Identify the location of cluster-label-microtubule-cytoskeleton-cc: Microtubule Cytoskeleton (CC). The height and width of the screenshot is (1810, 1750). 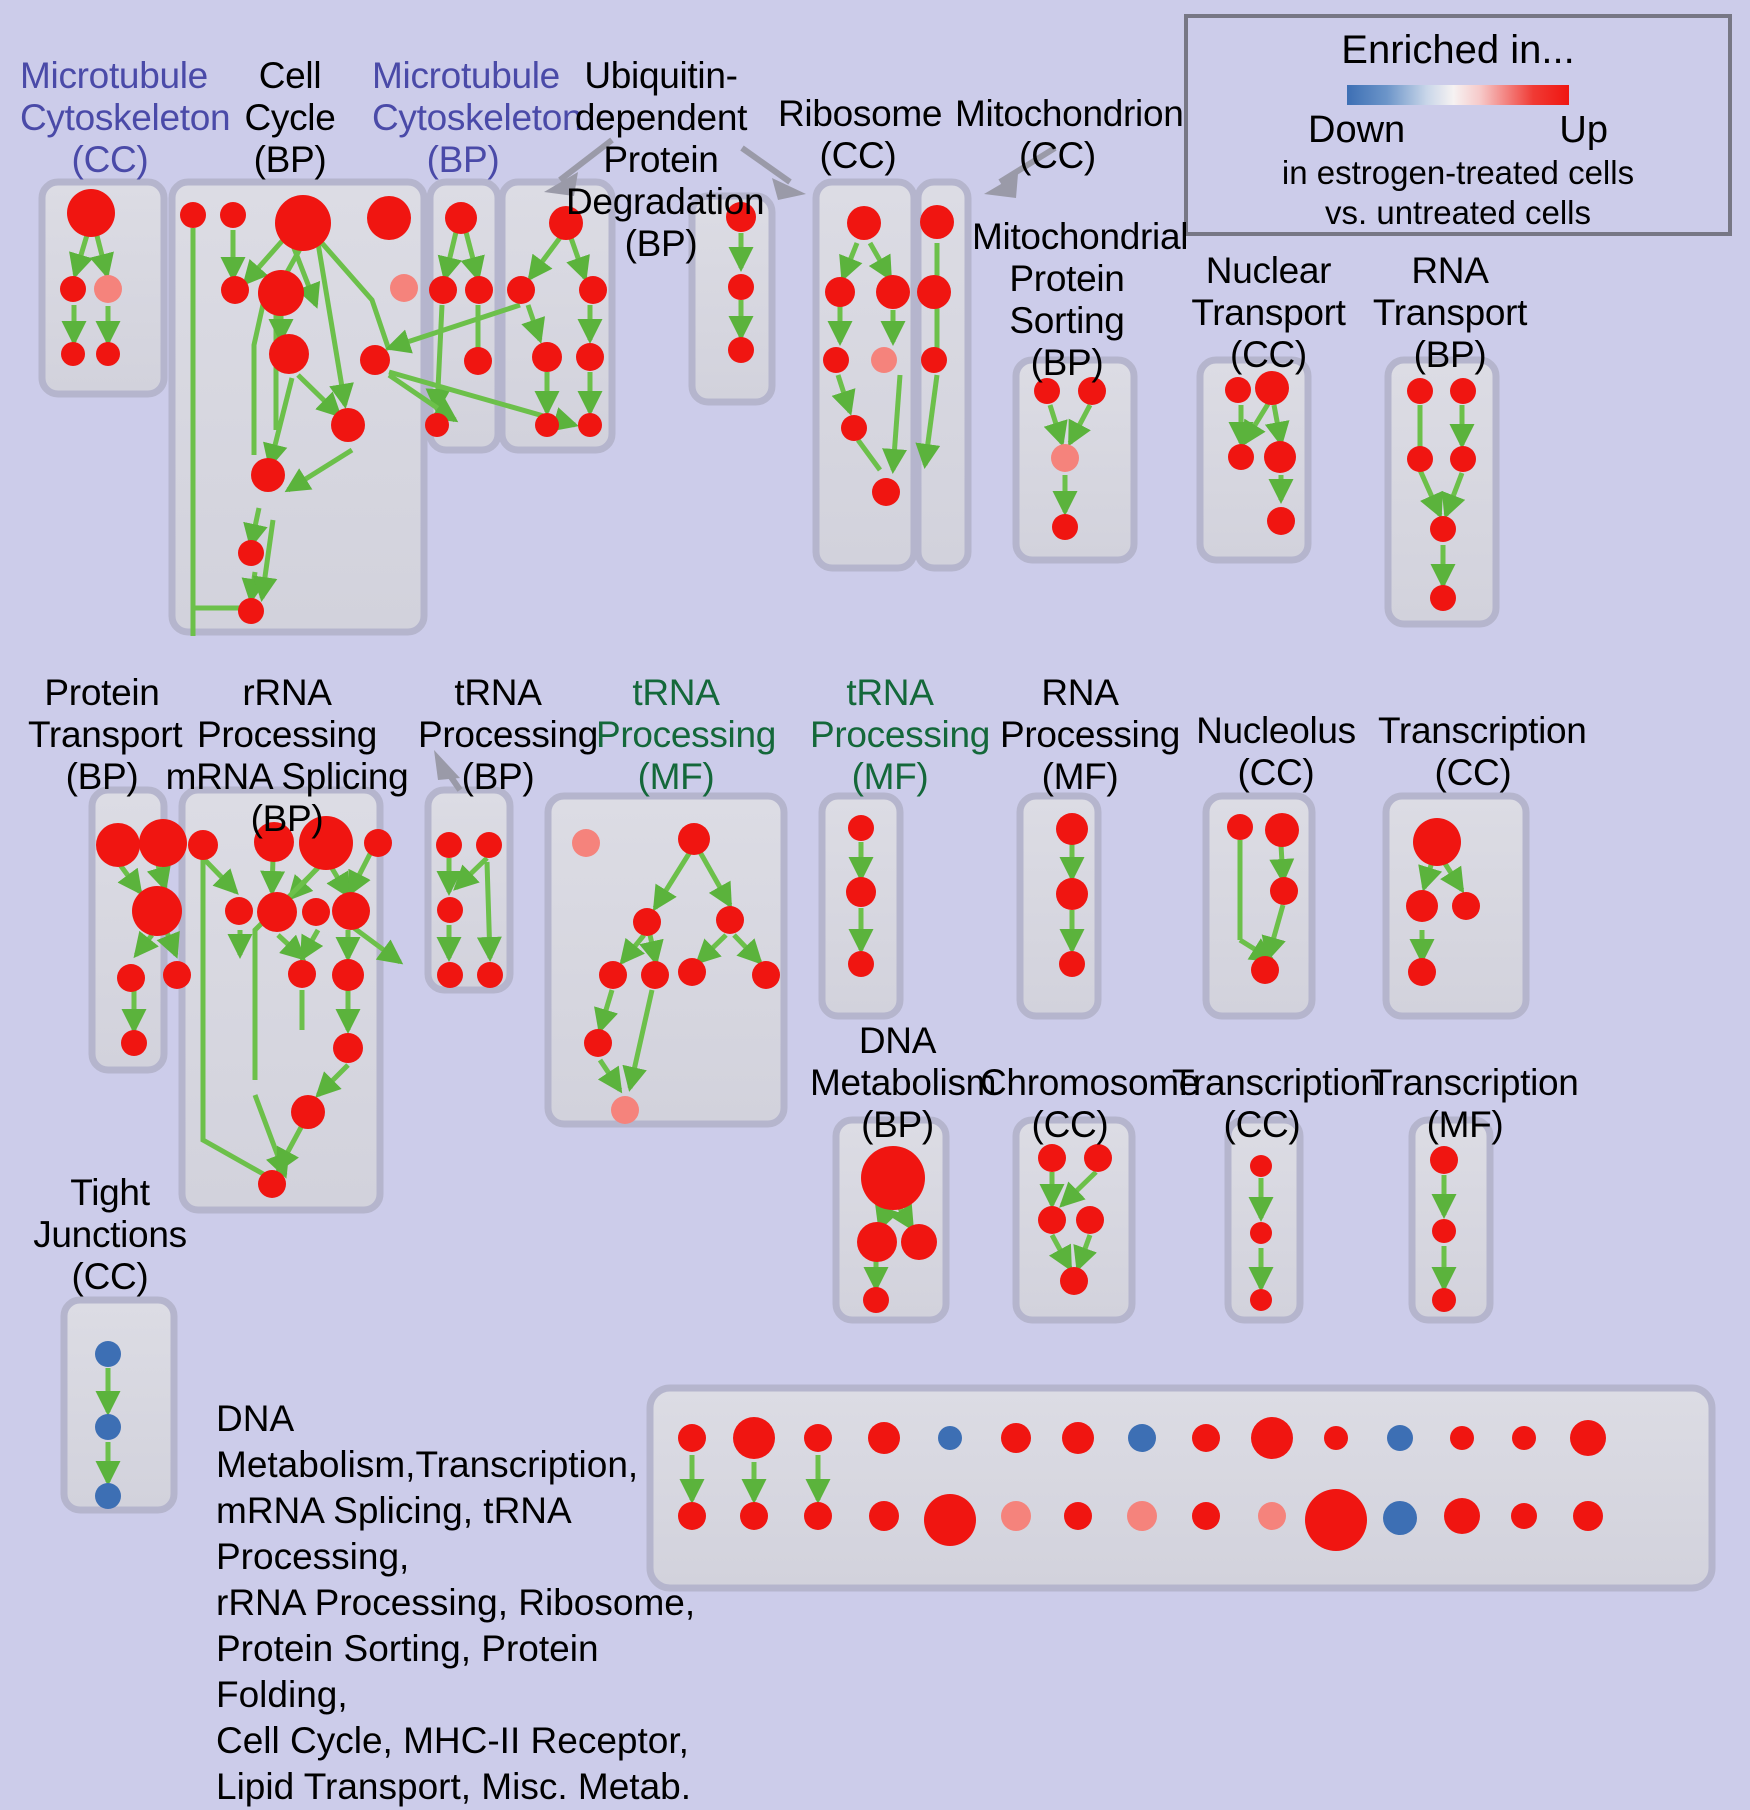
(110, 118).